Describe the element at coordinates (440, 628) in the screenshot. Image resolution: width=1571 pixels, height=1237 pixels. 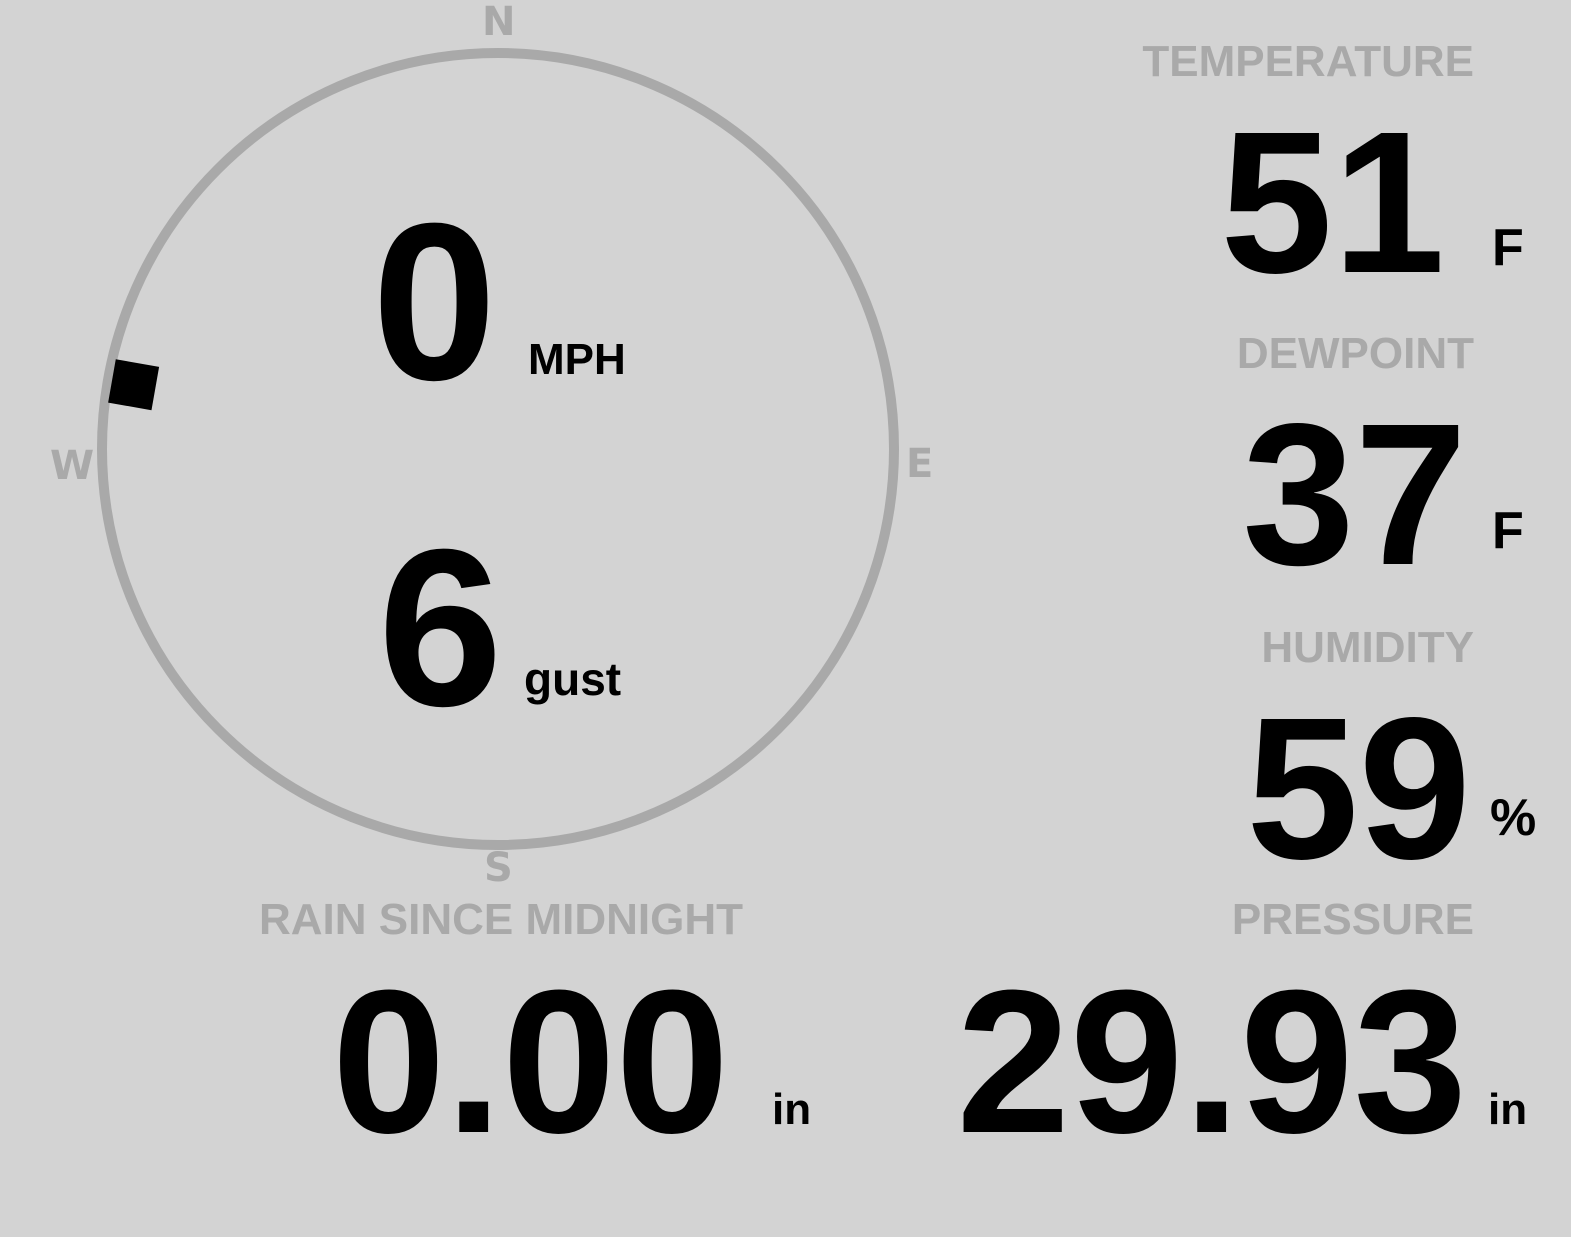
I see `gust-value: 6` at that location.